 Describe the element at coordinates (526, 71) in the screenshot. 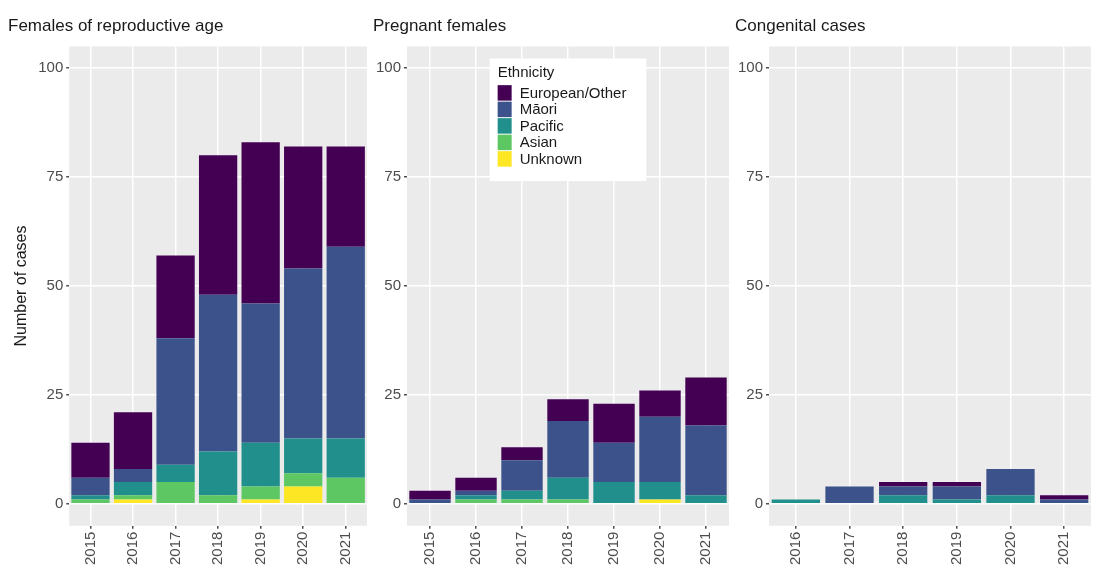

I see `legend-title: Ethnicity` at that location.